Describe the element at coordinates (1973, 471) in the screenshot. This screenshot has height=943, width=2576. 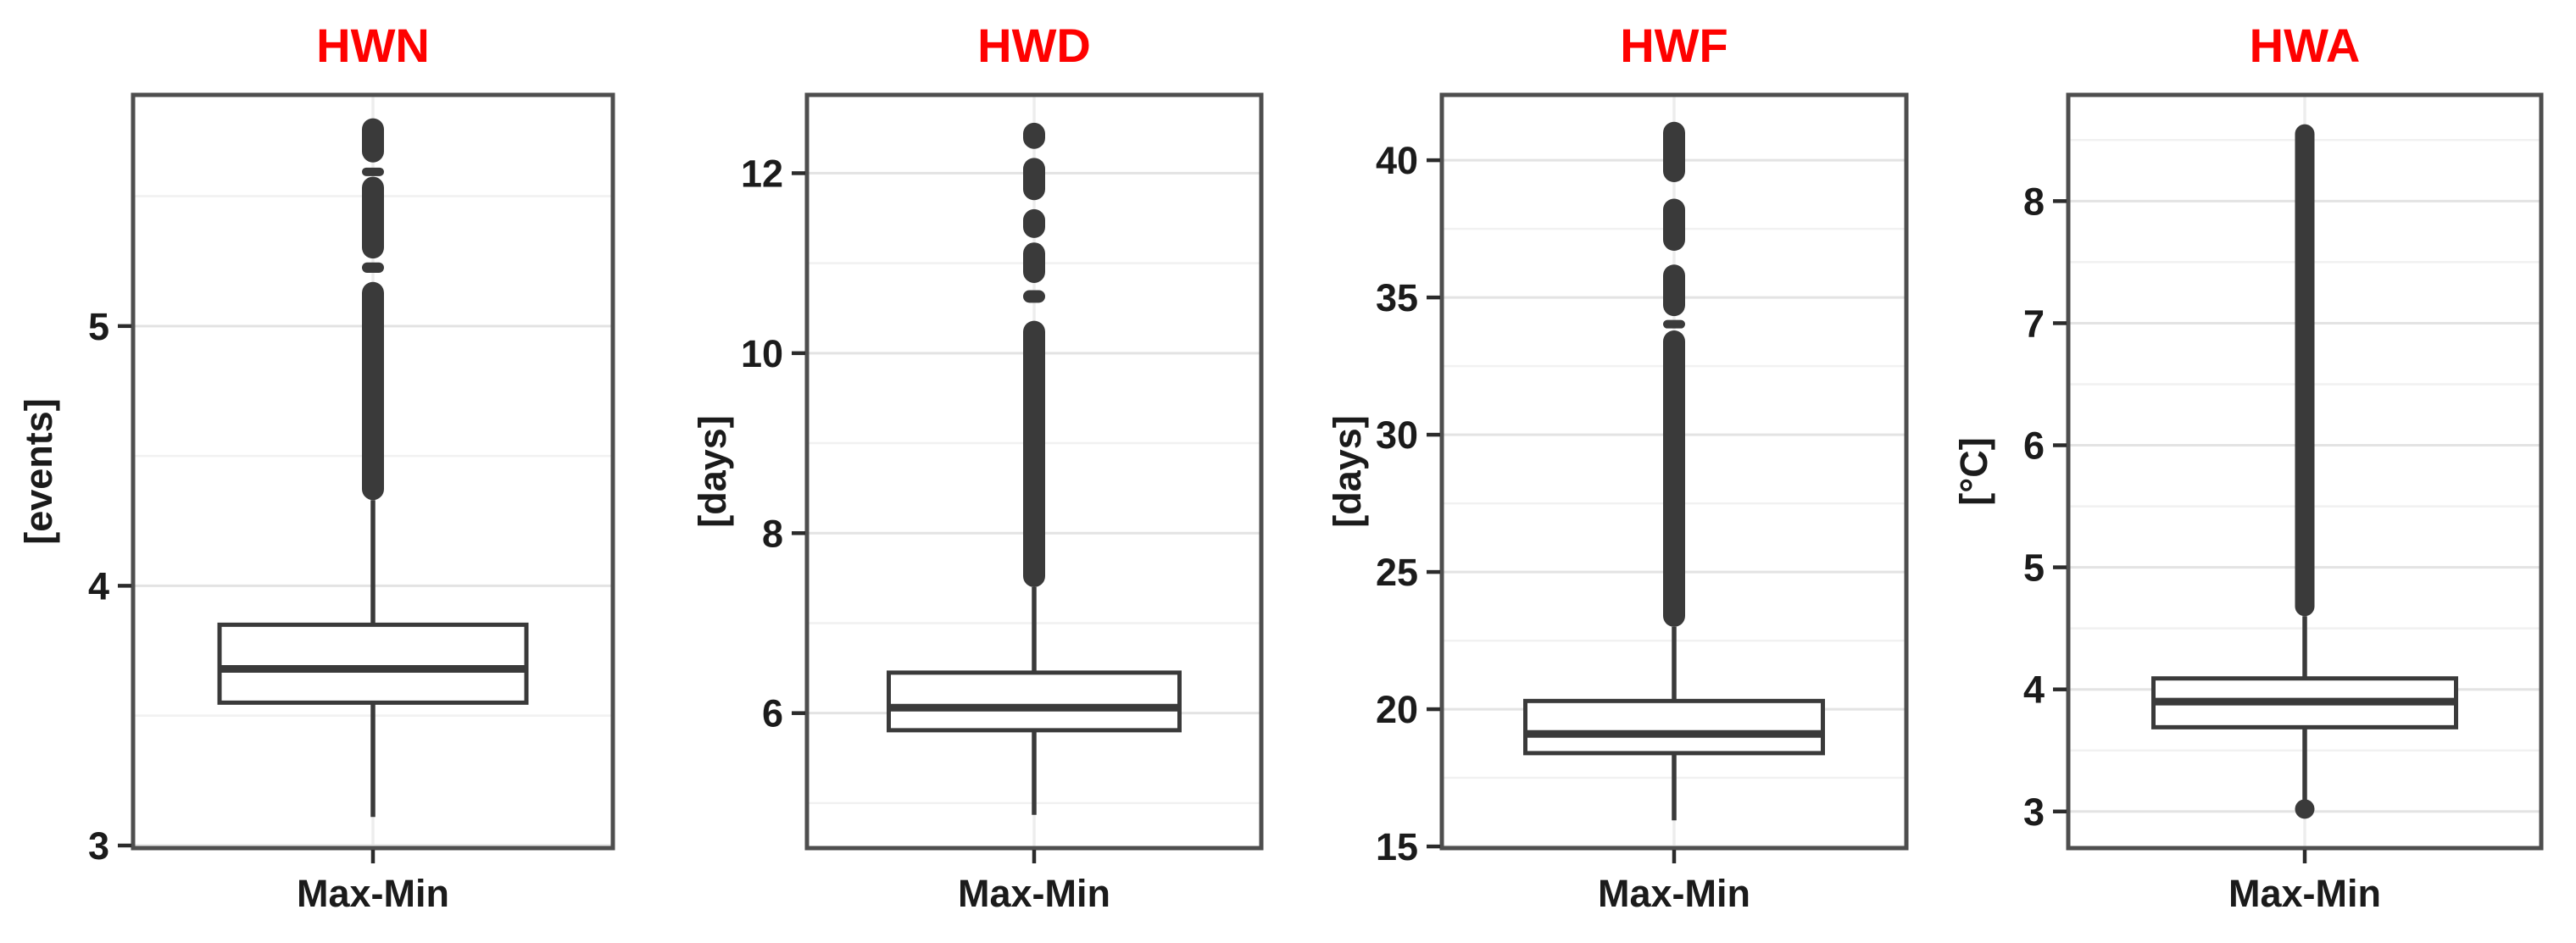
I see `y-axis-title: [°C]` at that location.